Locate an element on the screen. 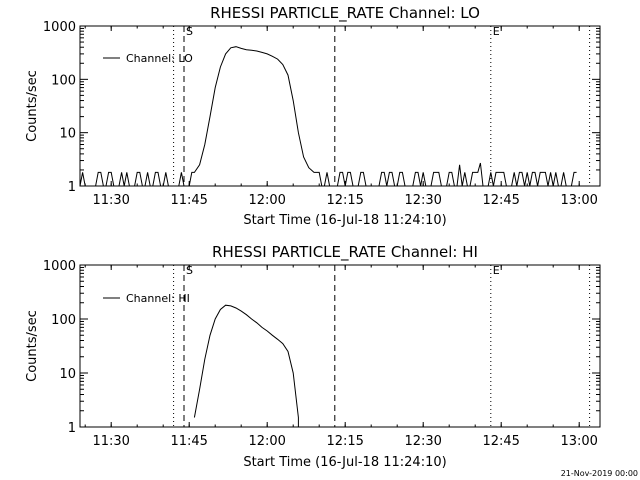 The width and height of the screenshot is (640, 480). x-tick-label-lo: 12:00 is located at coordinates (266, 200).